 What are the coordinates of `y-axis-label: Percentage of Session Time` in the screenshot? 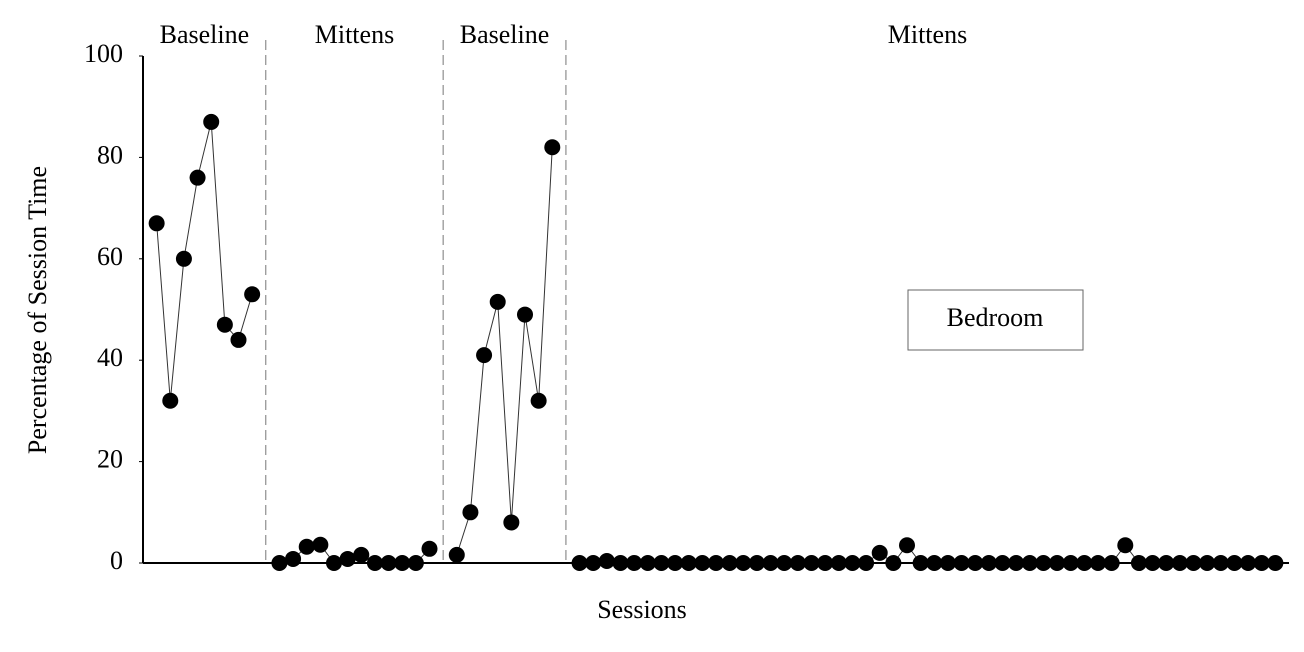 It's located at (37, 310).